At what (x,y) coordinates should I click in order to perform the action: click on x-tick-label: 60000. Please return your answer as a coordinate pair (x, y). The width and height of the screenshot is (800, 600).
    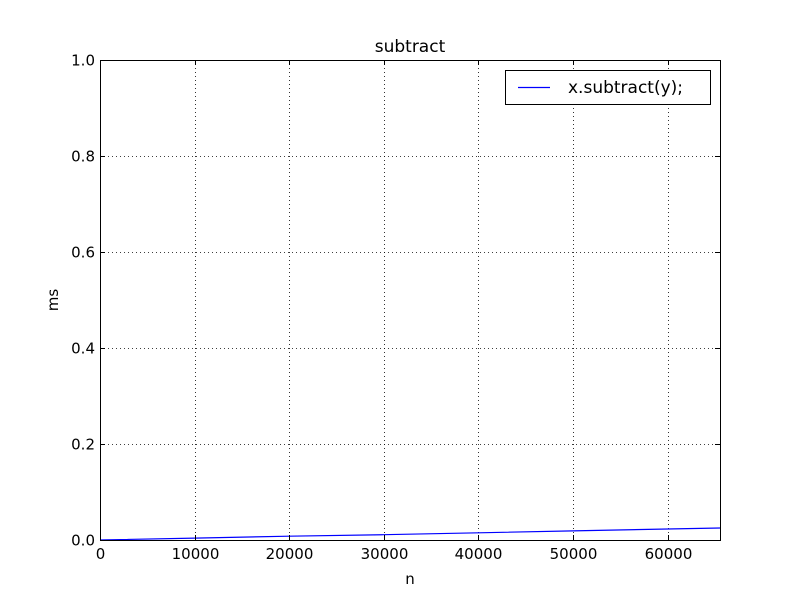
    Looking at the image, I should click on (669, 554).